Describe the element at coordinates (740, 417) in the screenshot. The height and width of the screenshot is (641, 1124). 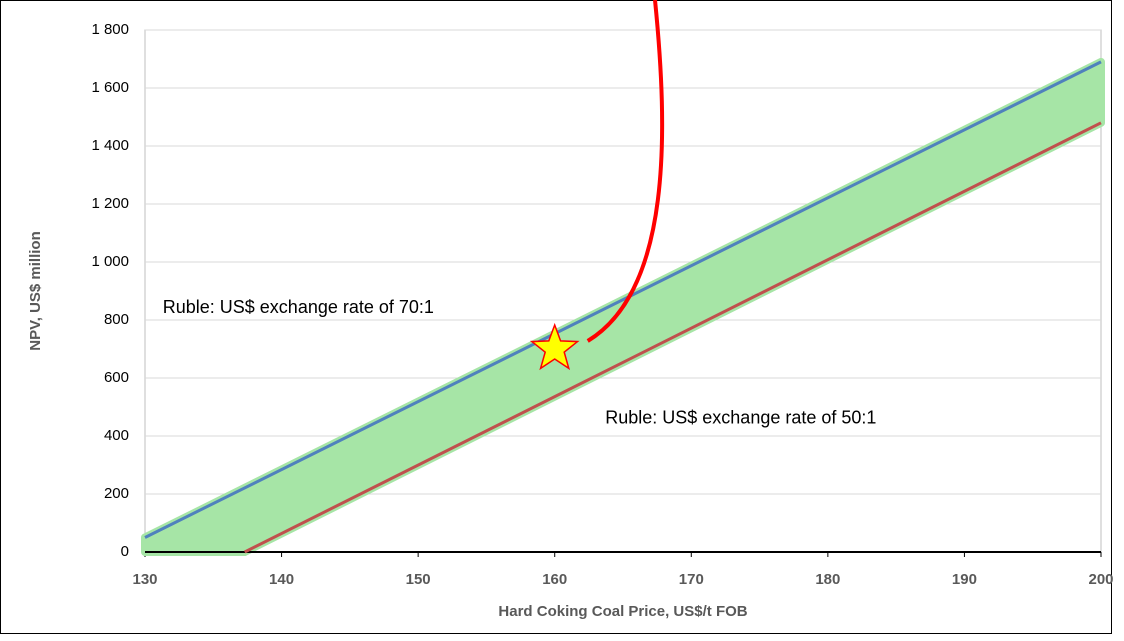
I see `annotation: Ruble: US$ exchange rate of 50:1` at that location.